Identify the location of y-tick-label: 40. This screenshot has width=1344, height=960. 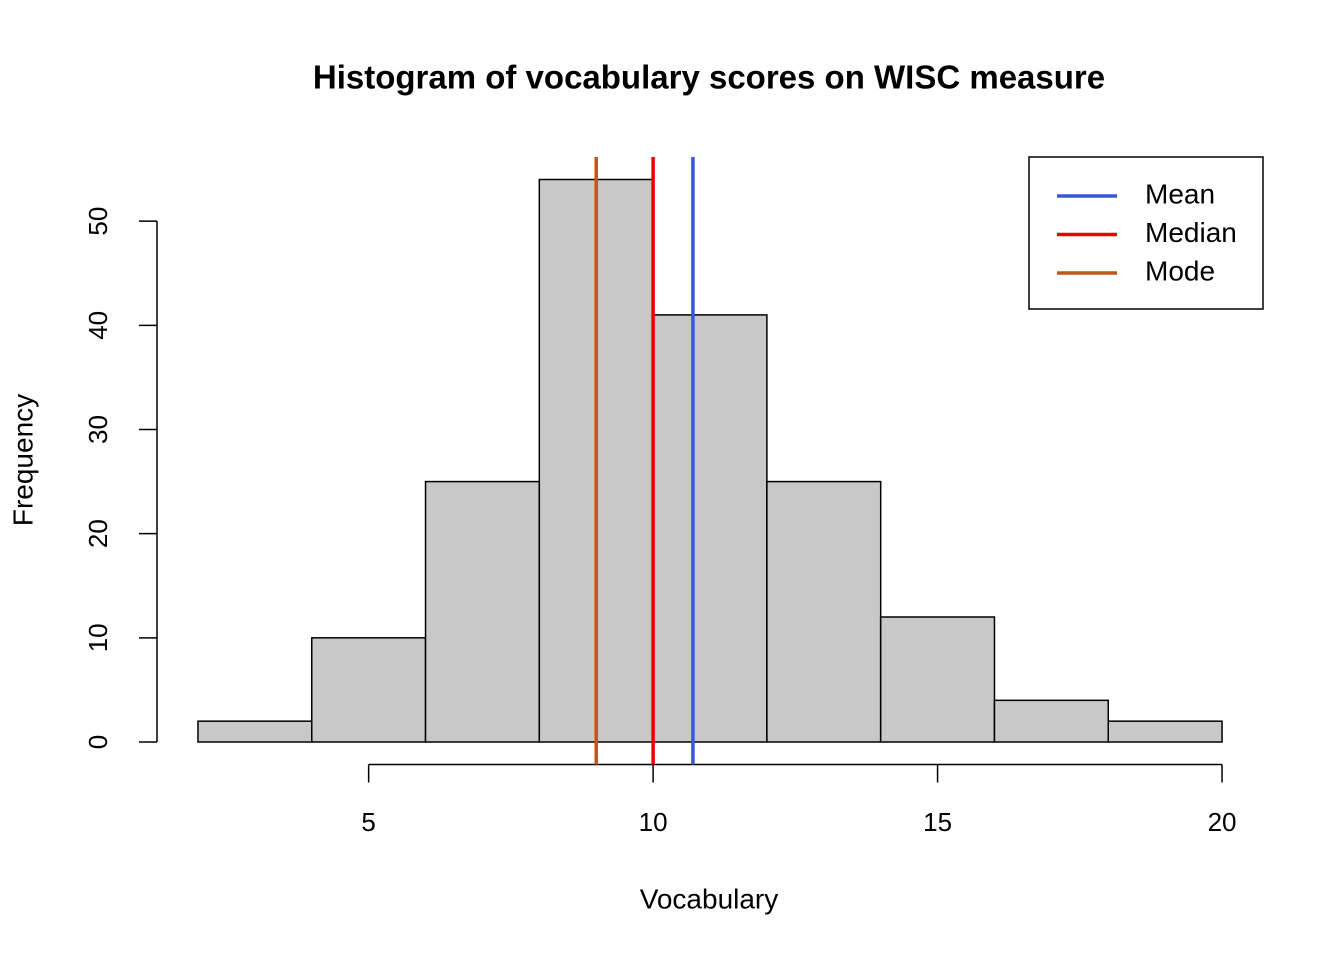
(98, 325).